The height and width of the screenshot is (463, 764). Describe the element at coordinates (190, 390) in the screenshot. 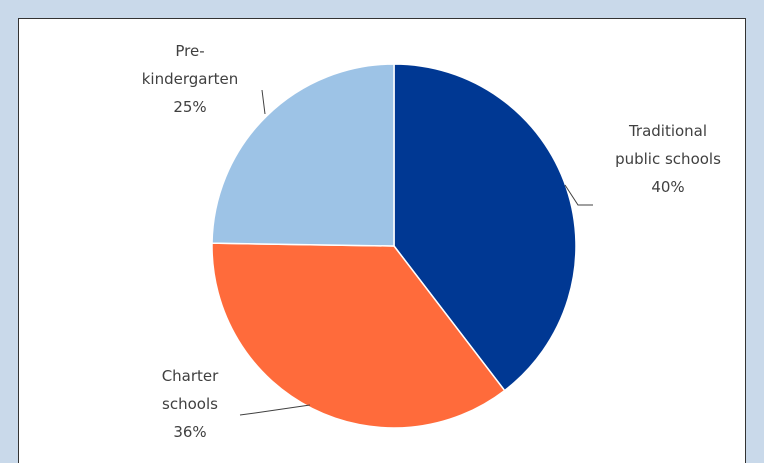

I see `category-label: Charter schools` at that location.